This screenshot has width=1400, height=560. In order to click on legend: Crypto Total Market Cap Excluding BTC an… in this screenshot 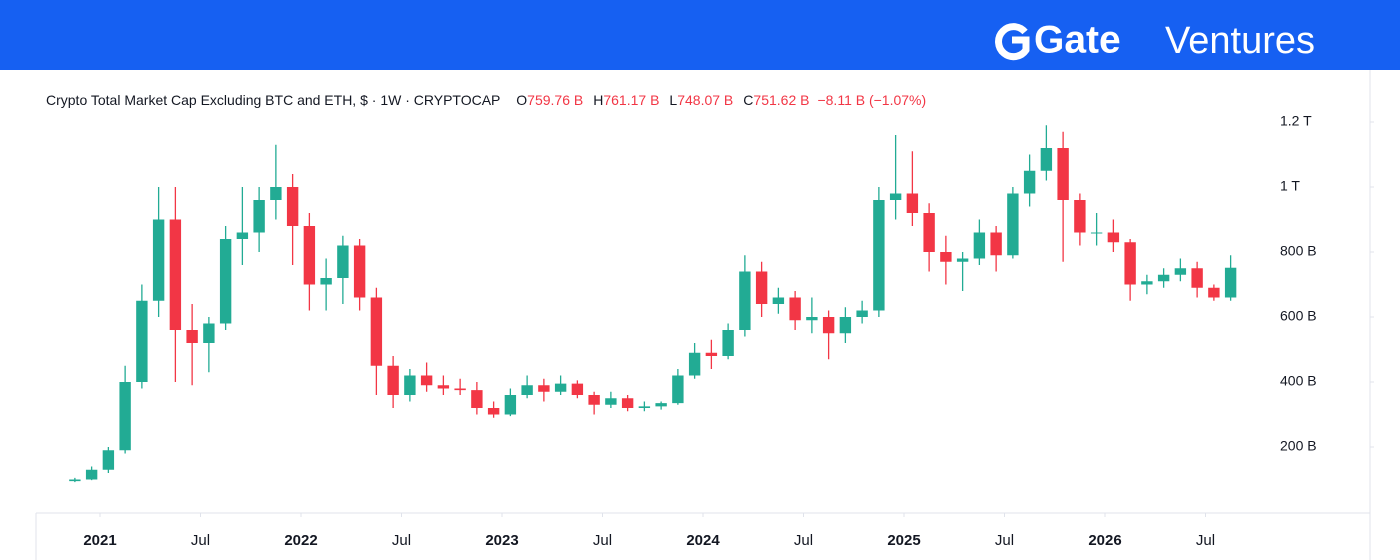, I will do `click(490, 100)`.